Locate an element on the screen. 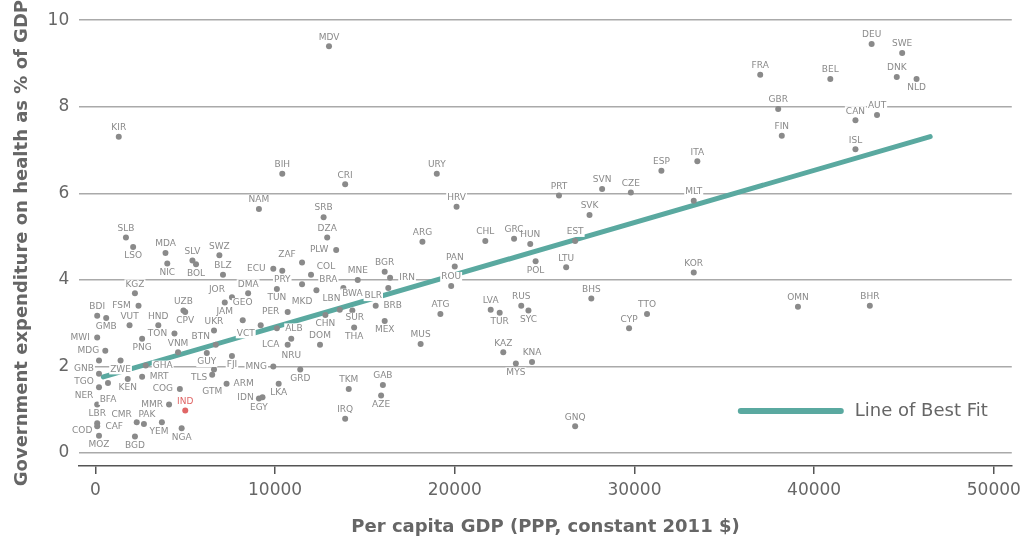 The width and height of the screenshot is (1027, 544). data-label: VNM is located at coordinates (178, 342).